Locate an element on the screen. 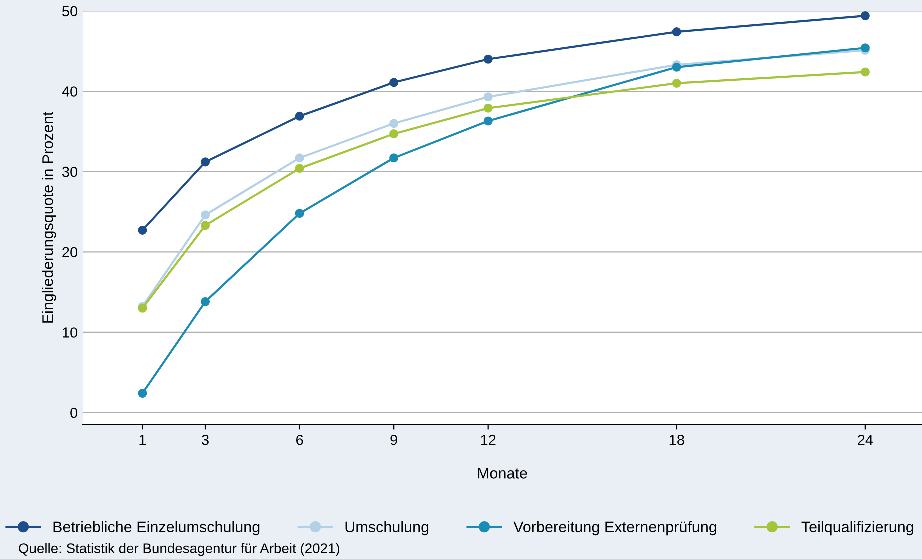 Image resolution: width=922 pixels, height=559 pixels. x-tick-label: 12 is located at coordinates (488, 440).